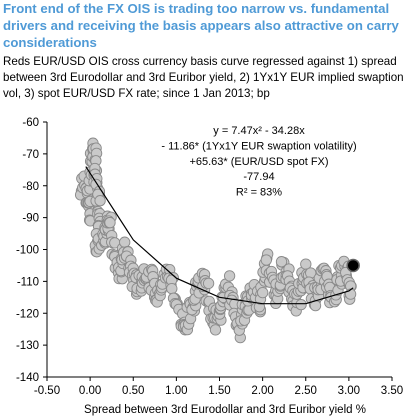 The height and width of the screenshot is (420, 415). I want to click on x-tick-label: -0.50, so click(47, 391).